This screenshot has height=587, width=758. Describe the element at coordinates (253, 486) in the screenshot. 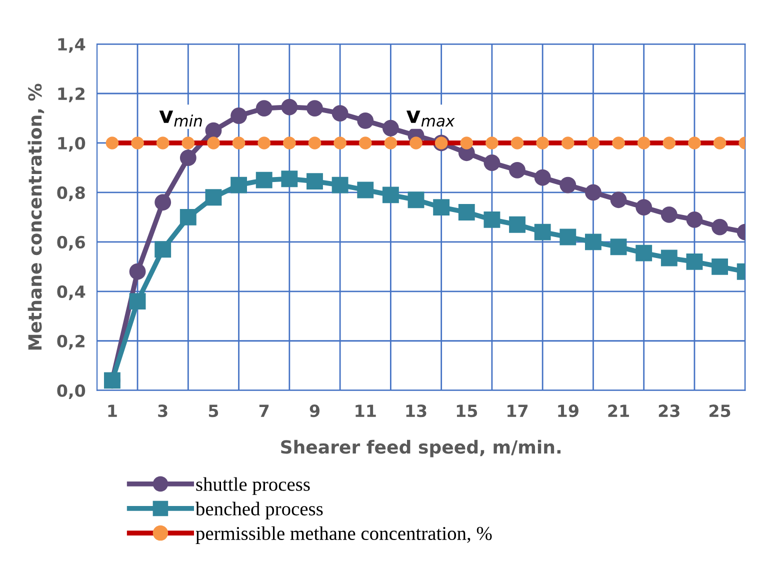

I see `legend-label: shuttle process` at that location.